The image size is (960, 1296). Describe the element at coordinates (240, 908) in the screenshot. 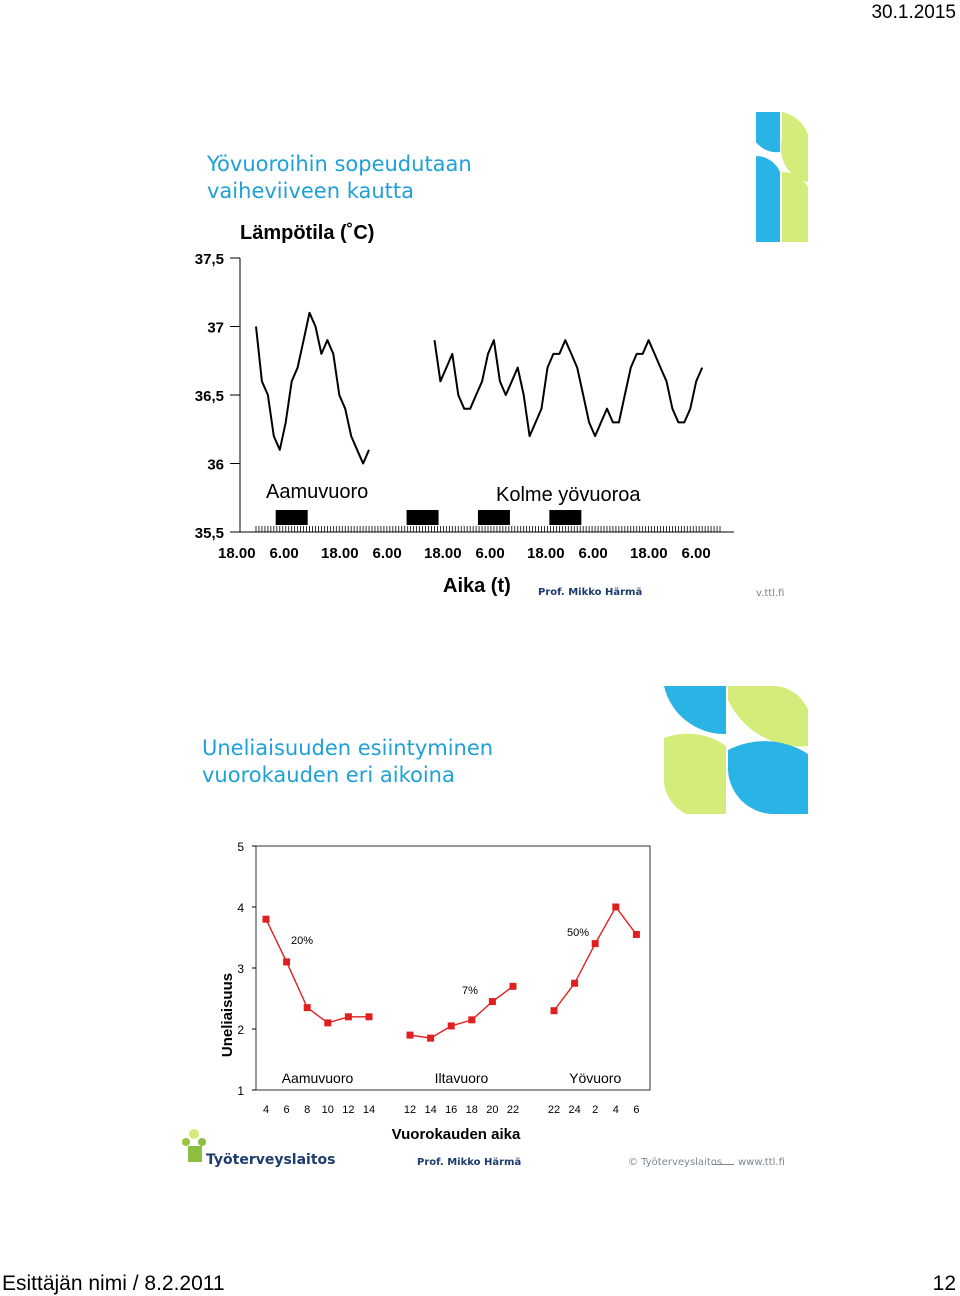

I see `chart2-y-tick-label: 4` at that location.